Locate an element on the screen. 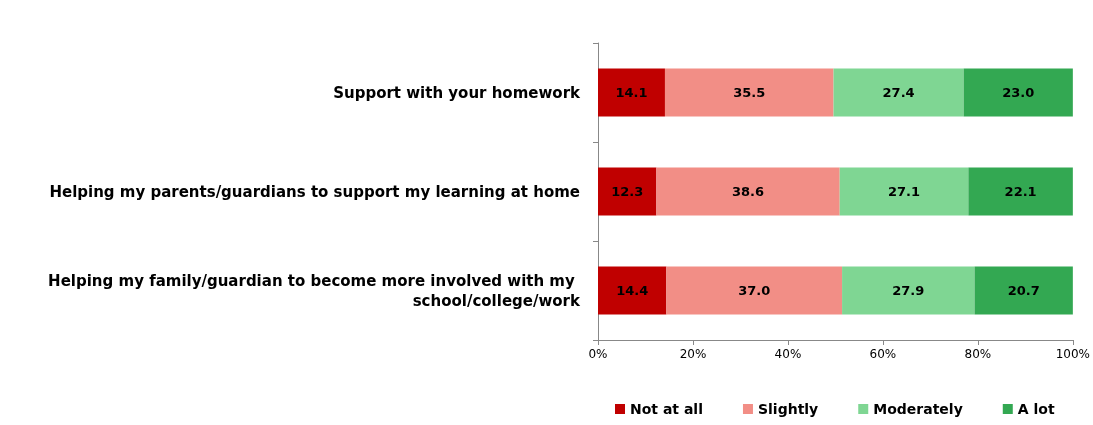 This screenshot has height=425, width=1093. legend-label: Not at all is located at coordinates (666, 409).